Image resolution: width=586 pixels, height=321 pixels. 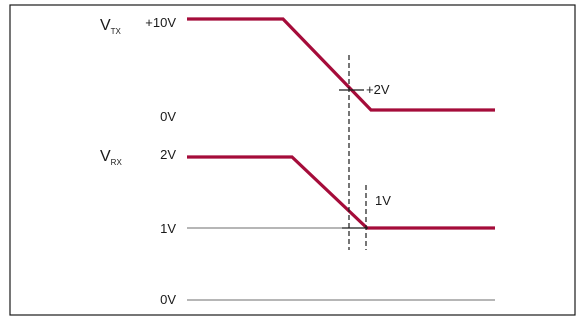 What do you see at coordinates (341, 192) in the screenshot?
I see `rx-waveform` at bounding box center [341, 192].